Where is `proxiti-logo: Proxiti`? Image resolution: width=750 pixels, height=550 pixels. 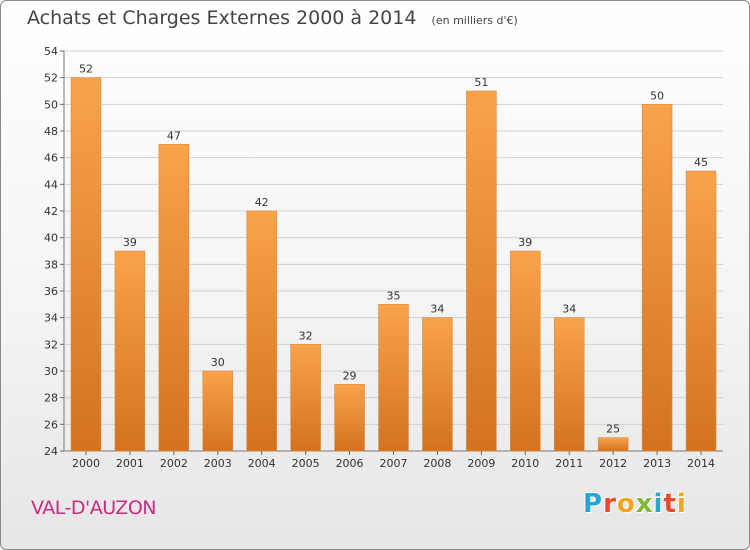
proxiti-logo: Proxiti is located at coordinates (635, 504).